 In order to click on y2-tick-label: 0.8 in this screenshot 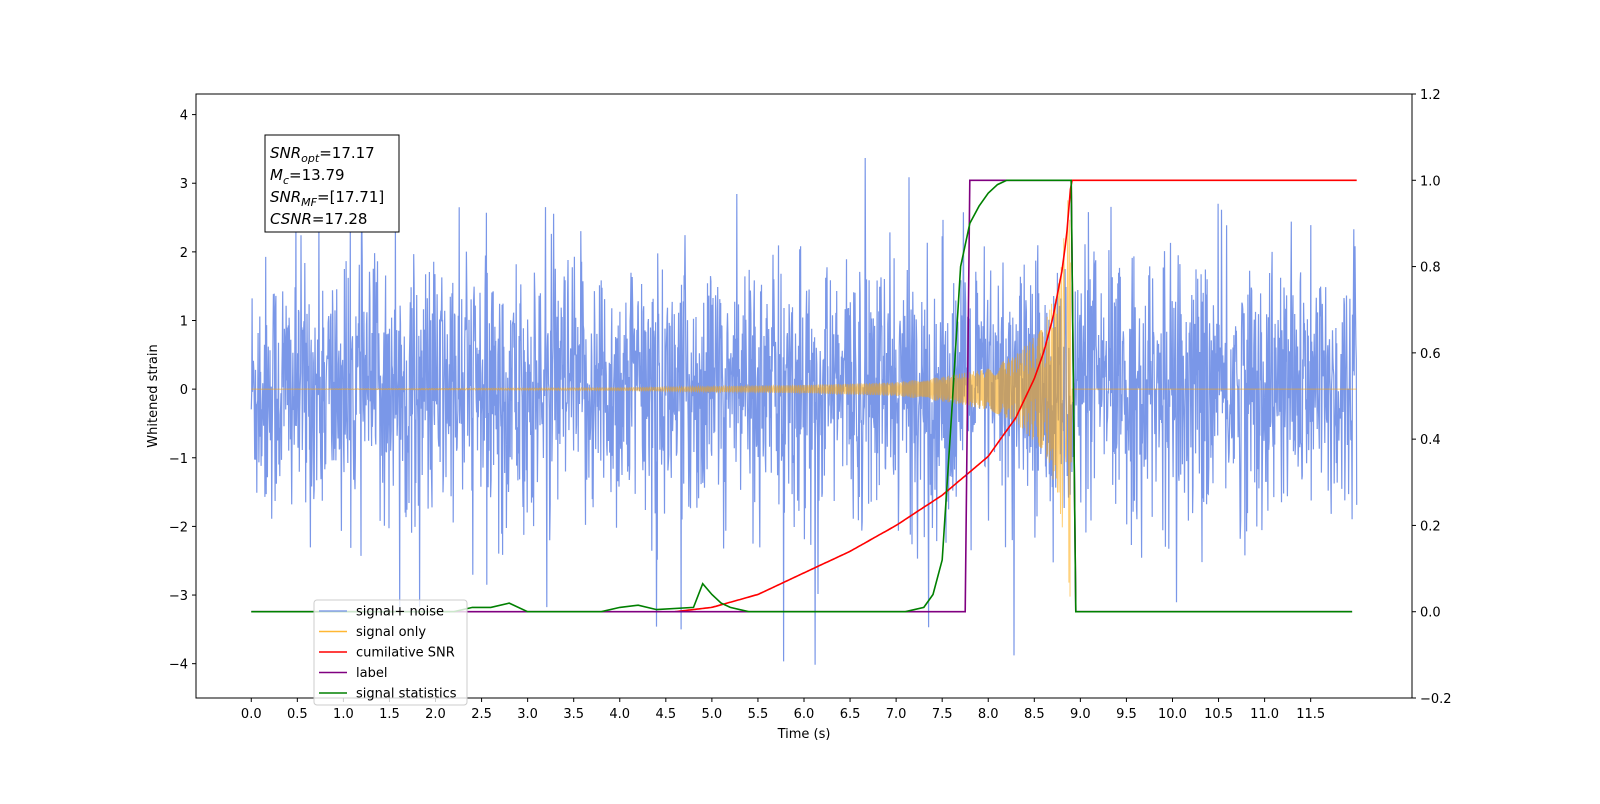, I will do `click(1430, 268)`.